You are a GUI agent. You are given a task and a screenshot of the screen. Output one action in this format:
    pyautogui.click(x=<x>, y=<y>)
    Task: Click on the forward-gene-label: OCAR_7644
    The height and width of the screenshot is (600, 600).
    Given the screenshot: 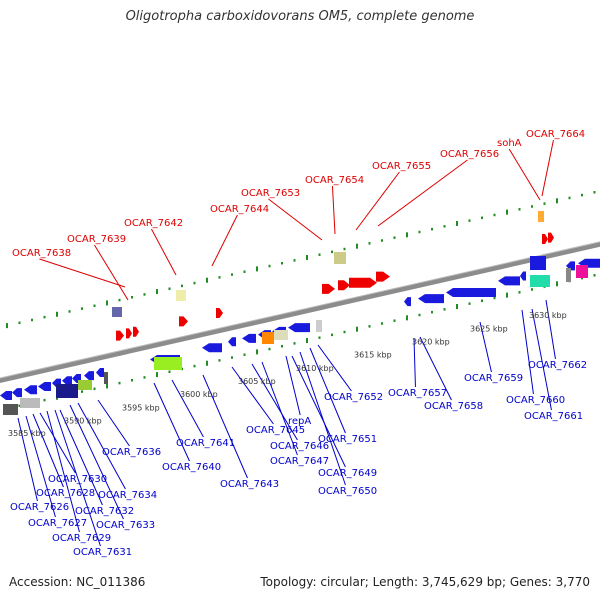 What is the action you would take?
    pyautogui.click(x=239, y=209)
    